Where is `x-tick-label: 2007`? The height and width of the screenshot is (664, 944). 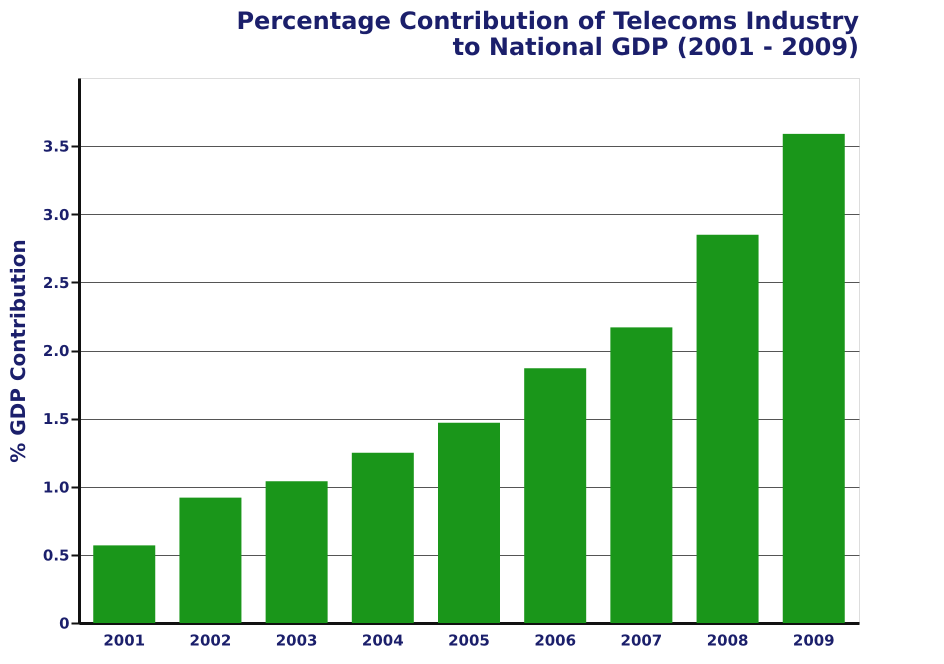
x-tick-label: 2007 is located at coordinates (641, 641).